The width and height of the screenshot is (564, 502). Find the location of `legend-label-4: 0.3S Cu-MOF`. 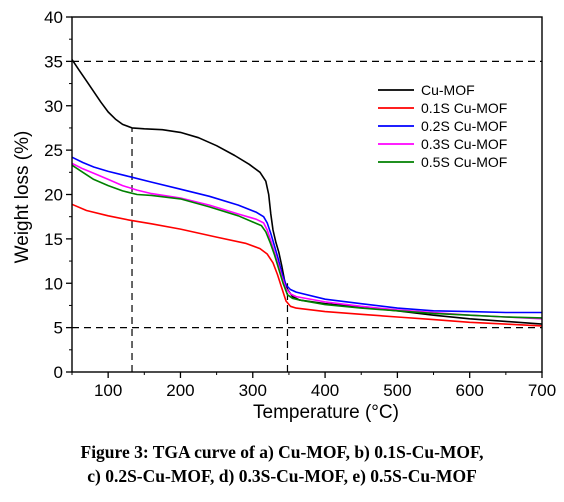

legend-label-4: 0.3S Cu-MOF is located at coordinates (464, 144).